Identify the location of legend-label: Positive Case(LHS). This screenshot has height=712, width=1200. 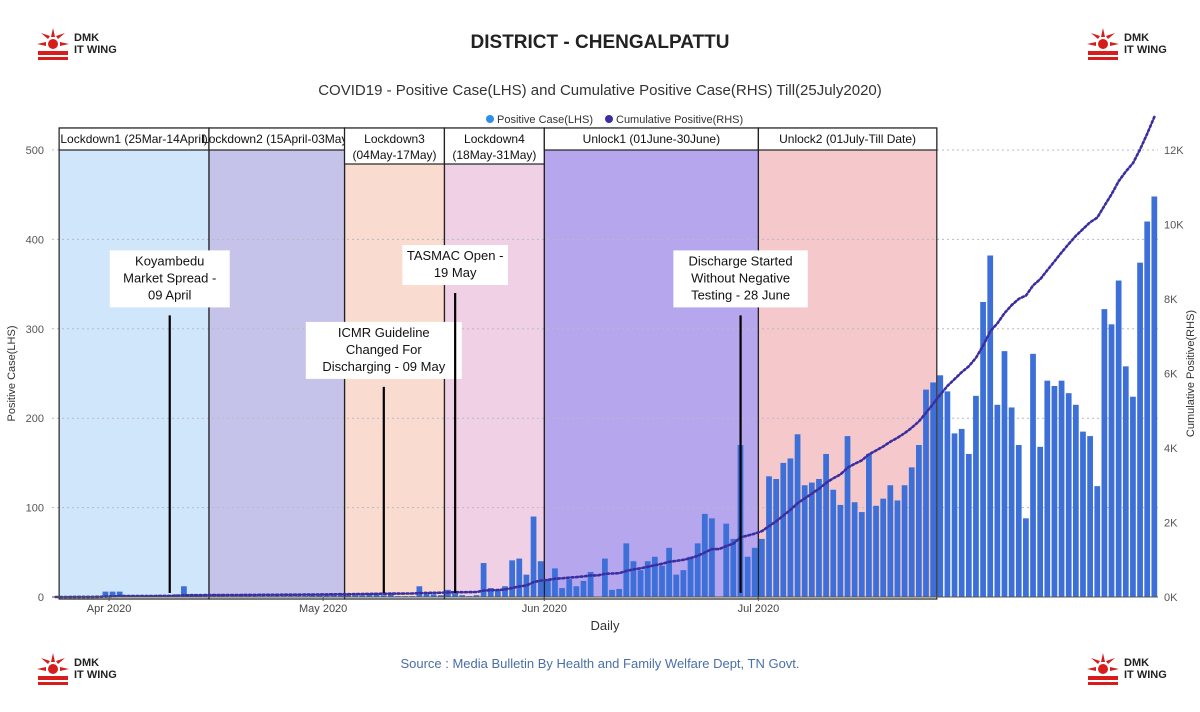
(545, 120).